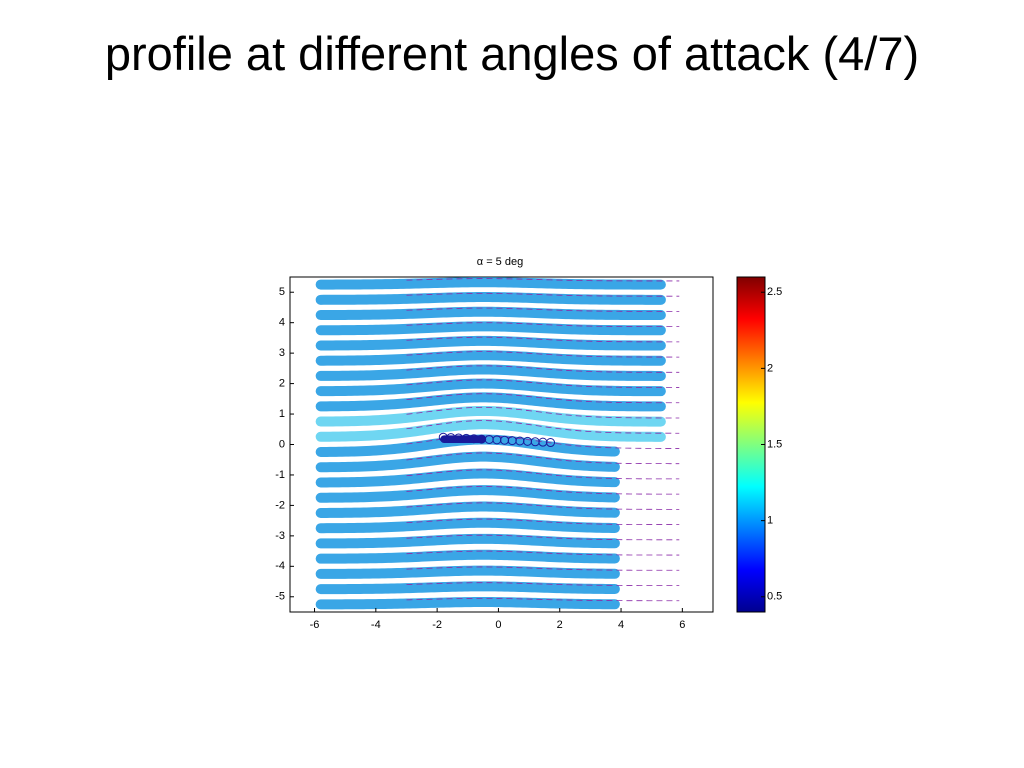 This screenshot has width=1024, height=768. Describe the element at coordinates (280, 475) in the screenshot. I see `y-tick-label: -1` at that location.